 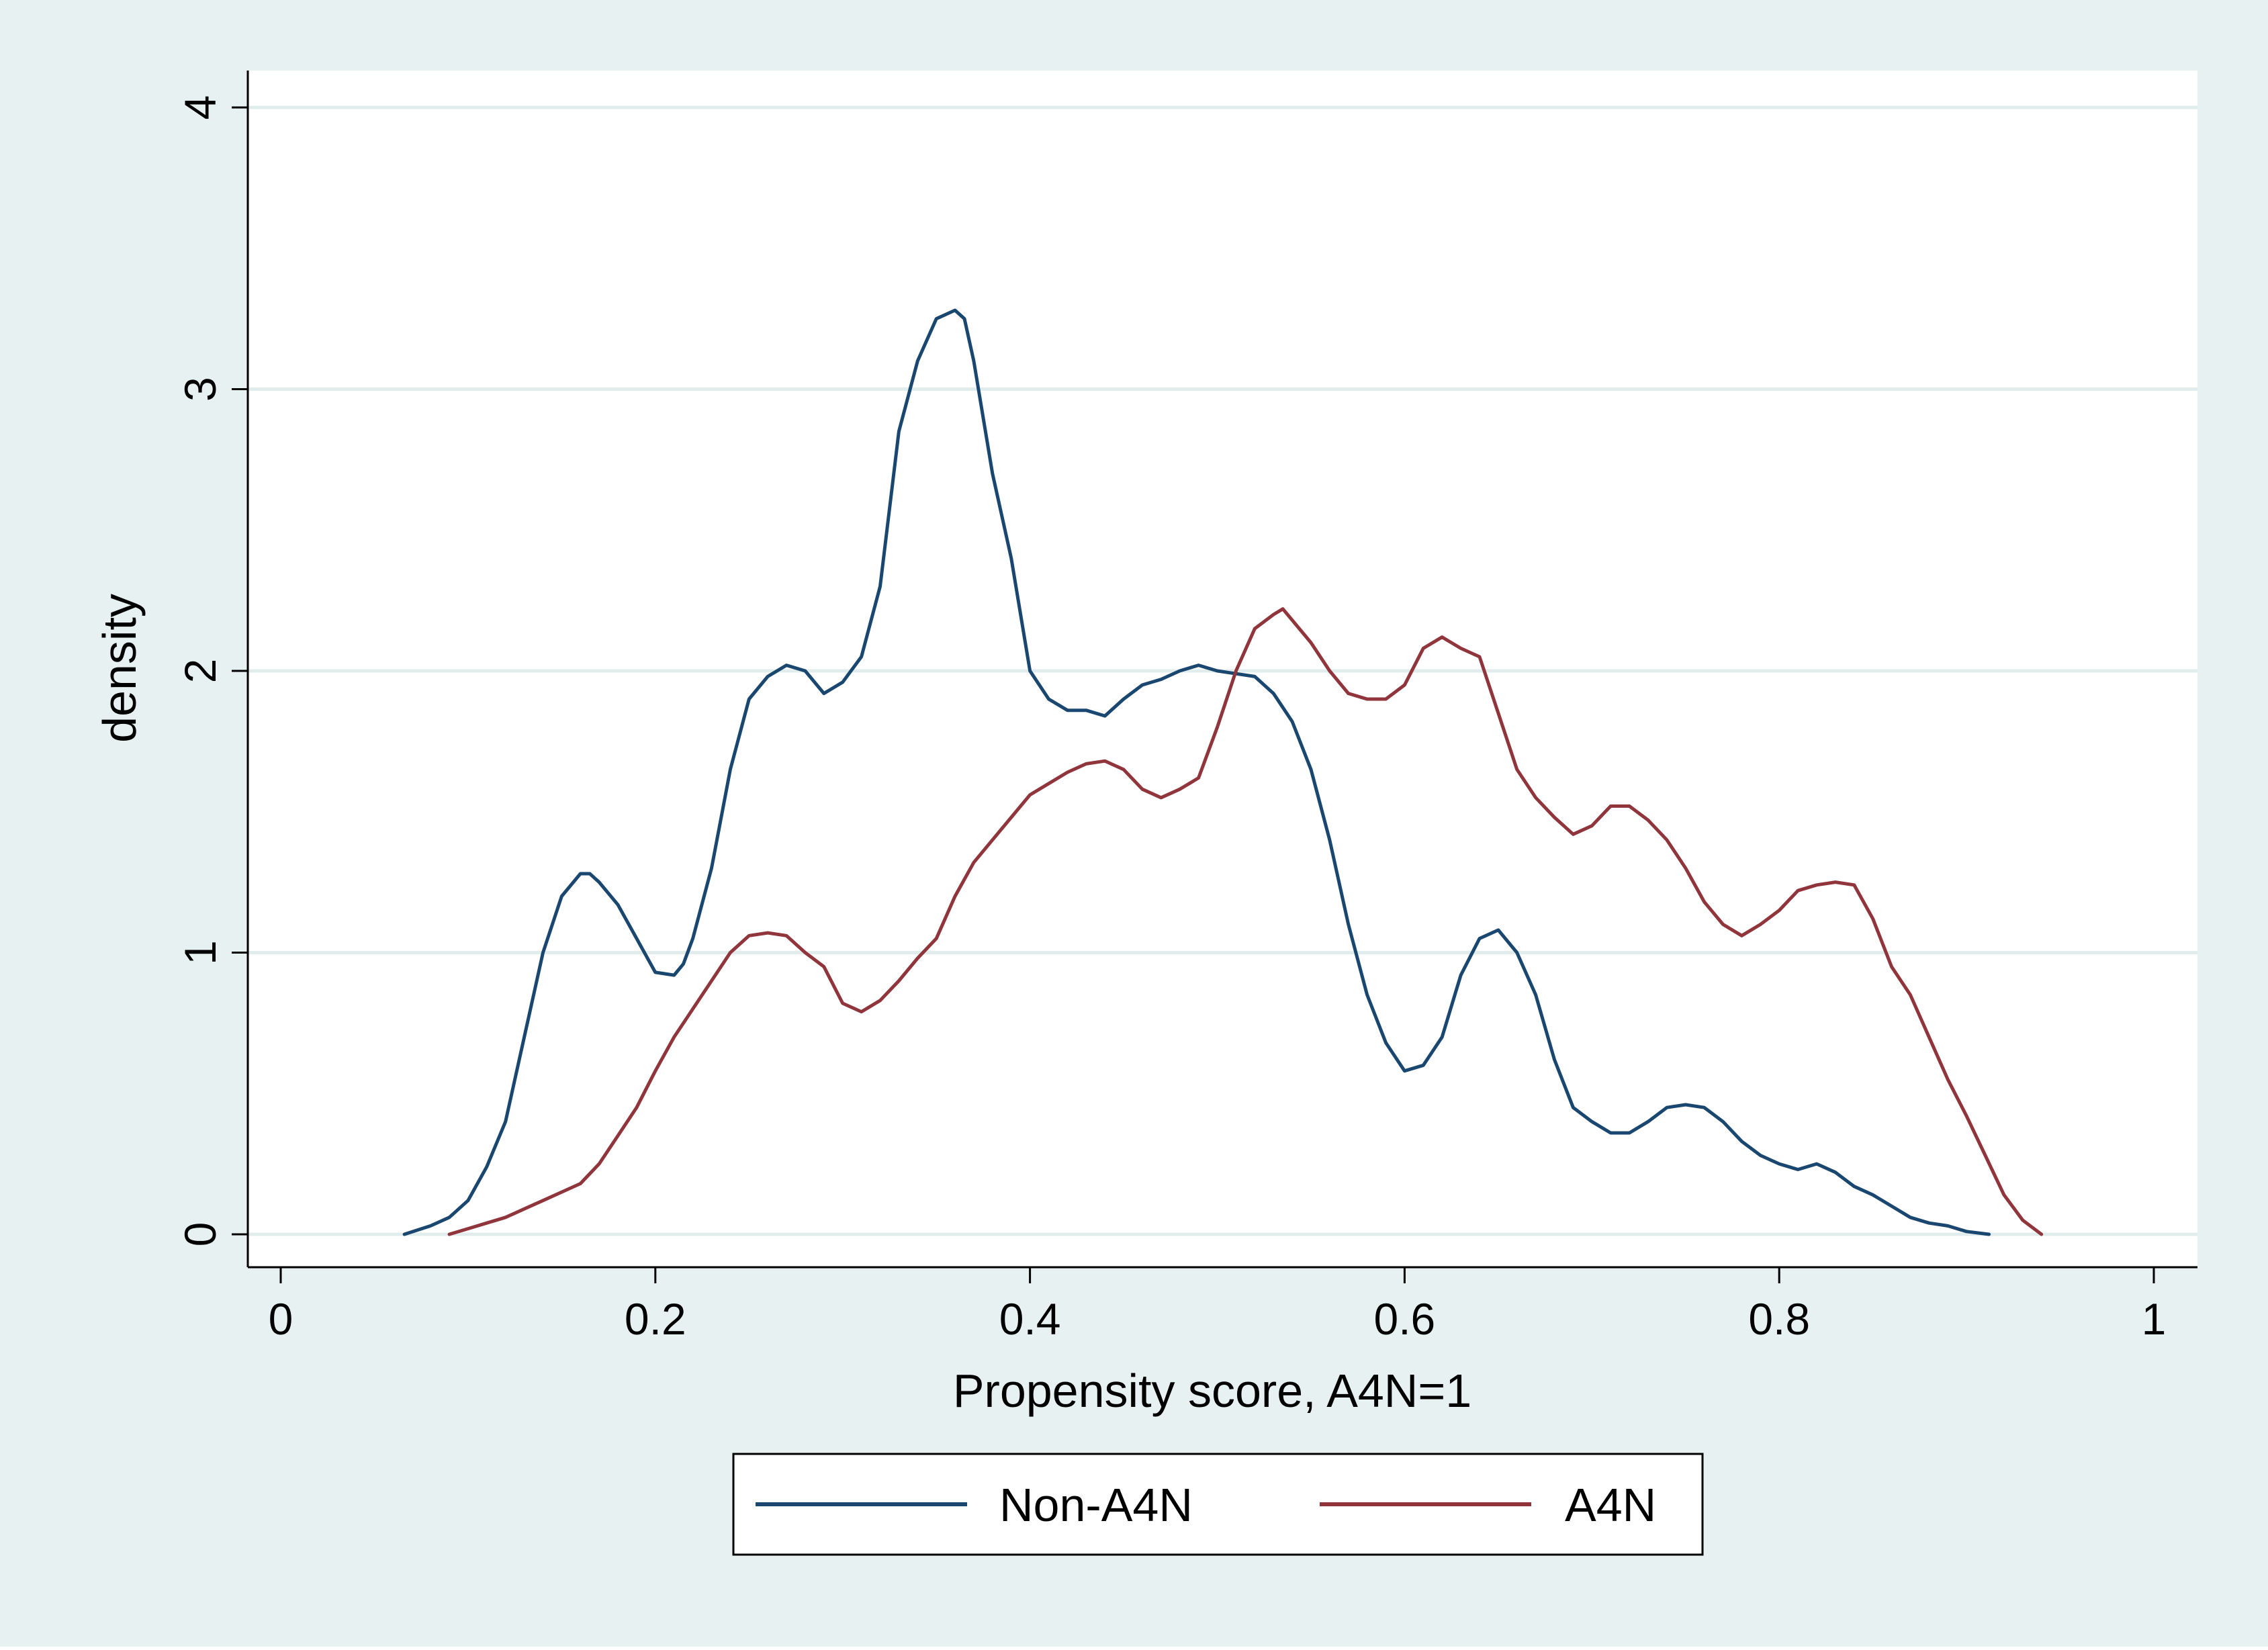 What do you see at coordinates (1030, 1319) in the screenshot?
I see `x-tick-label-2: 0.4` at bounding box center [1030, 1319].